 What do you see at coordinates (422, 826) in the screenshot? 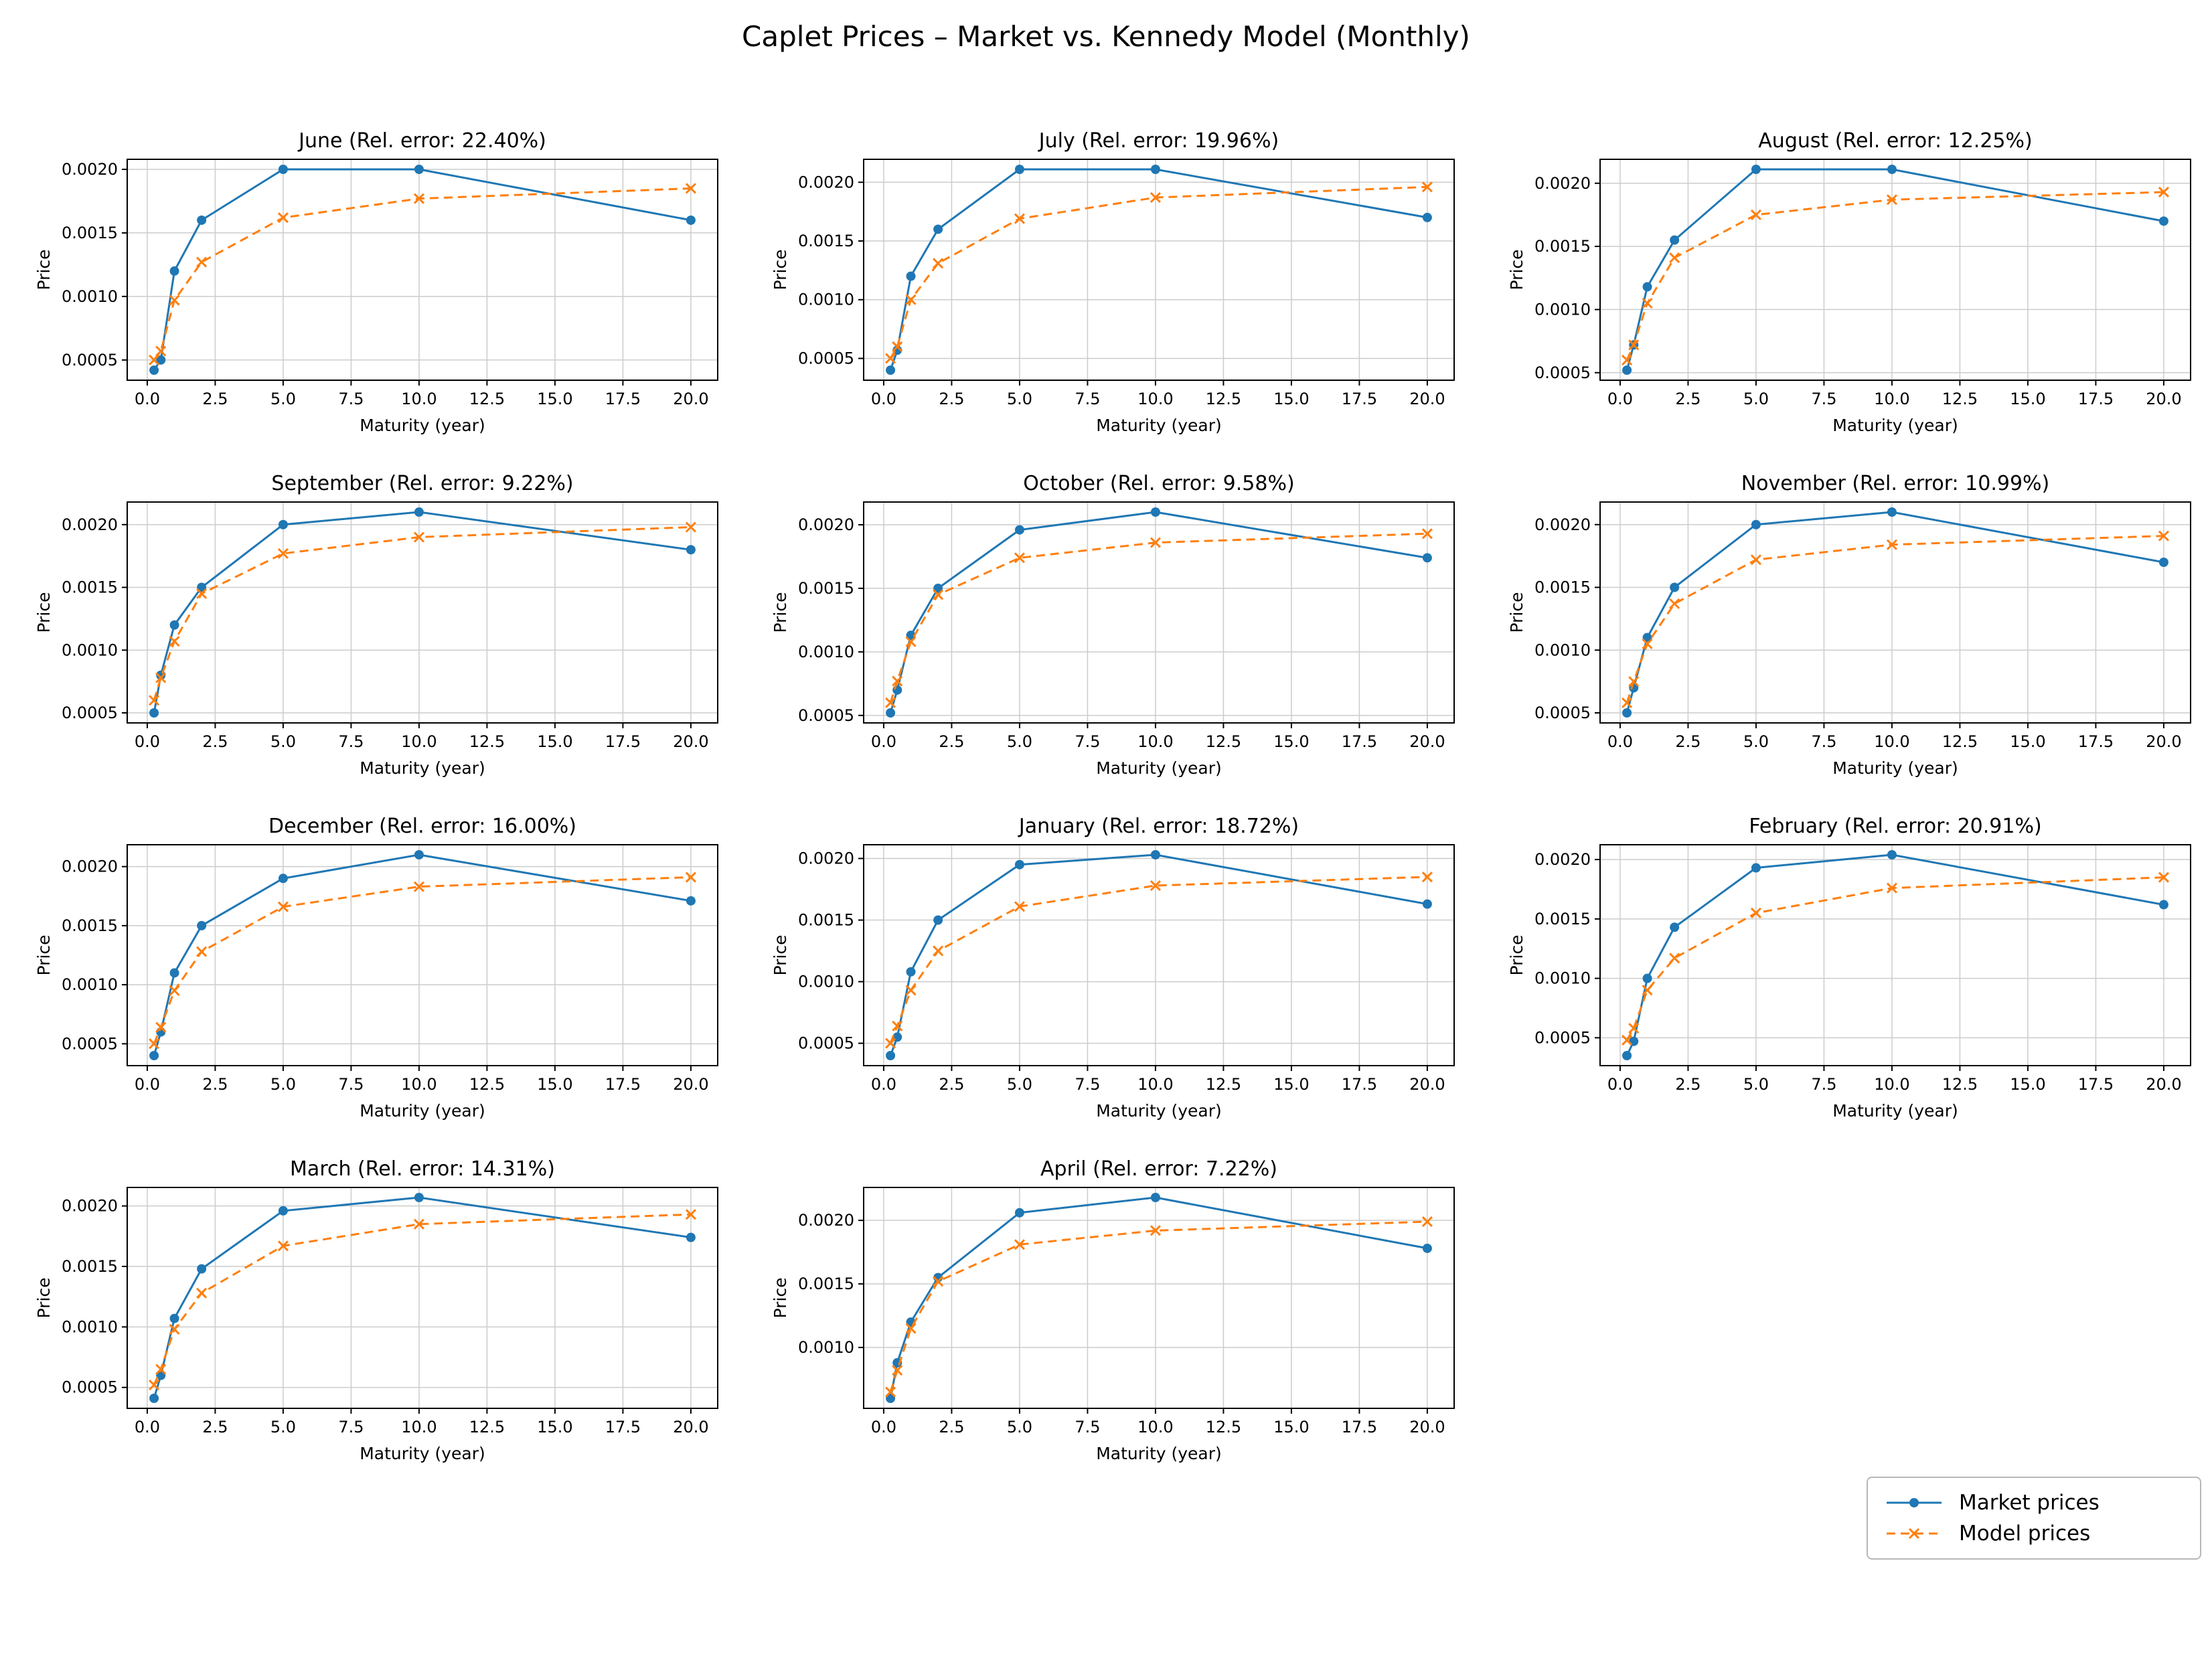
I see `subplot-title: December (Rel. error: 16.00%)` at bounding box center [422, 826].